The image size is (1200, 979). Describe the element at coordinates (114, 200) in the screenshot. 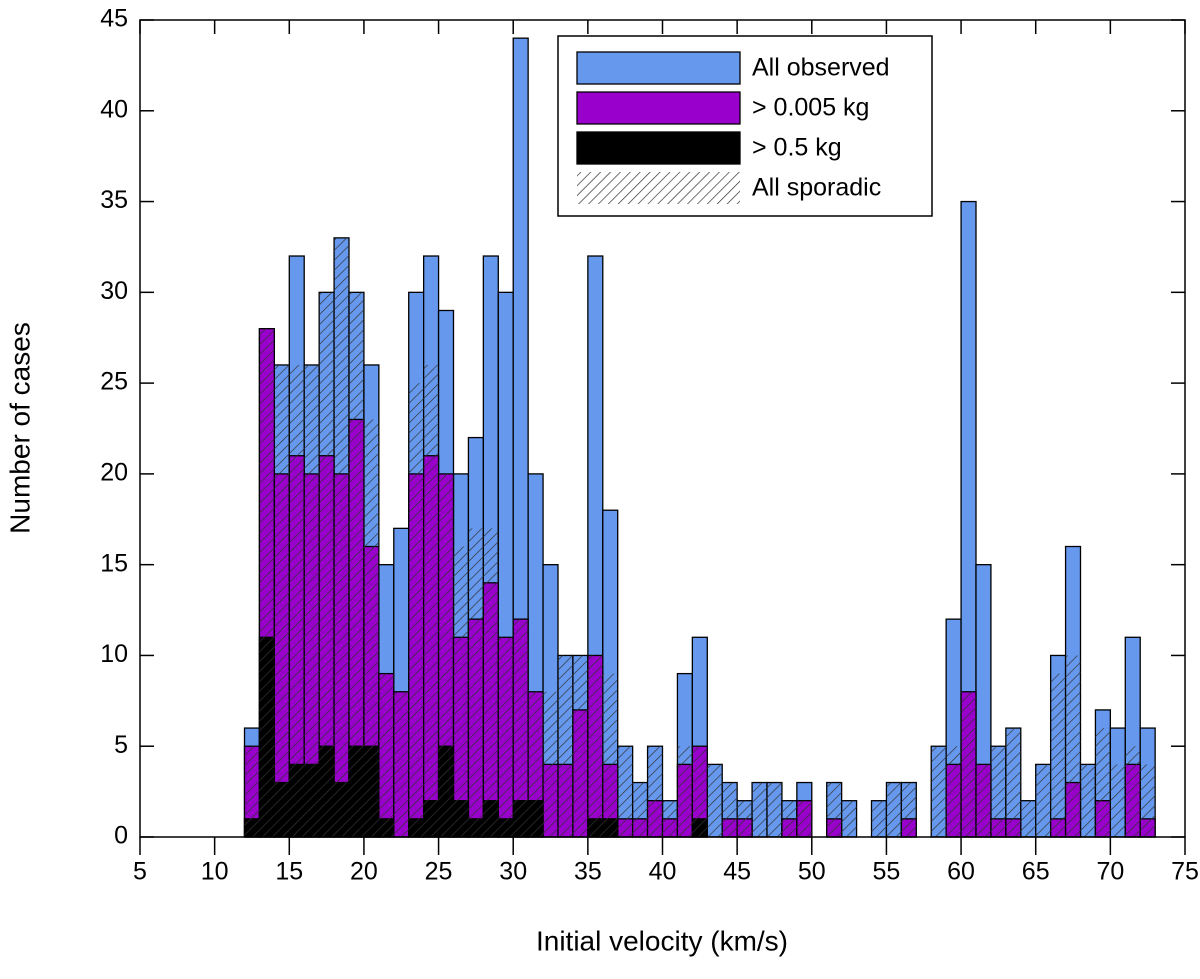

I see `y-tick-label: 35` at that location.